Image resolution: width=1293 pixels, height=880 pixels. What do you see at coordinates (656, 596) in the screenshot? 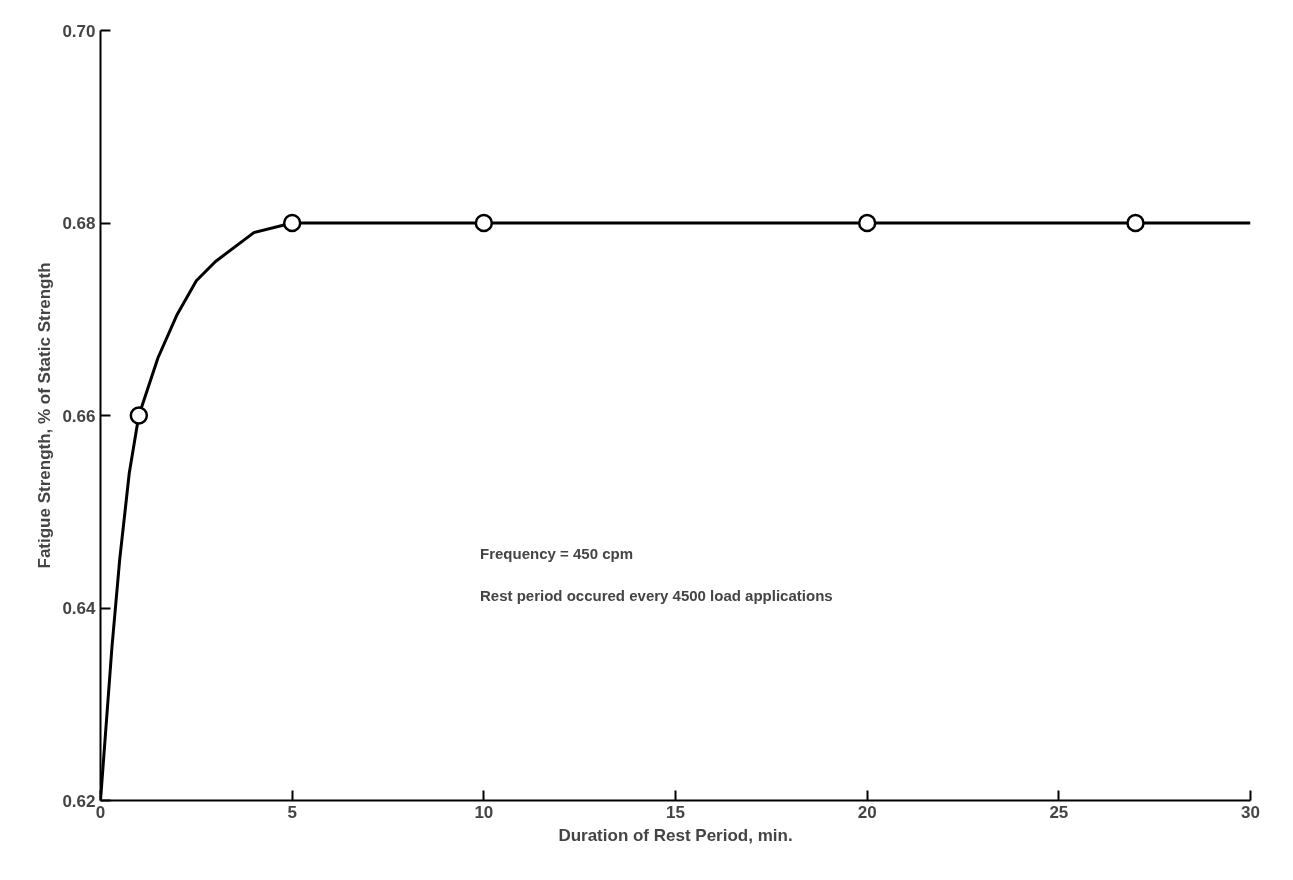
I see `annotation: Rest period occured every 4500 load applications` at bounding box center [656, 596].